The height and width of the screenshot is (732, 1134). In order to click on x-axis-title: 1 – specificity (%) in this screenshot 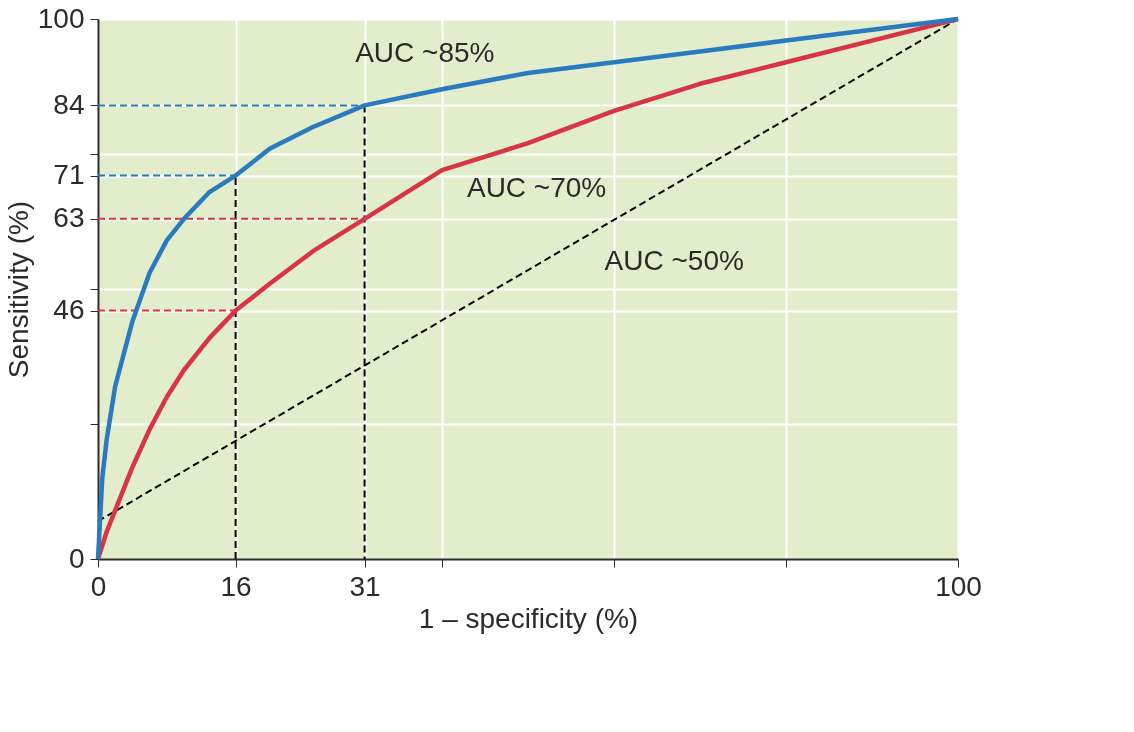, I will do `click(528, 618)`.